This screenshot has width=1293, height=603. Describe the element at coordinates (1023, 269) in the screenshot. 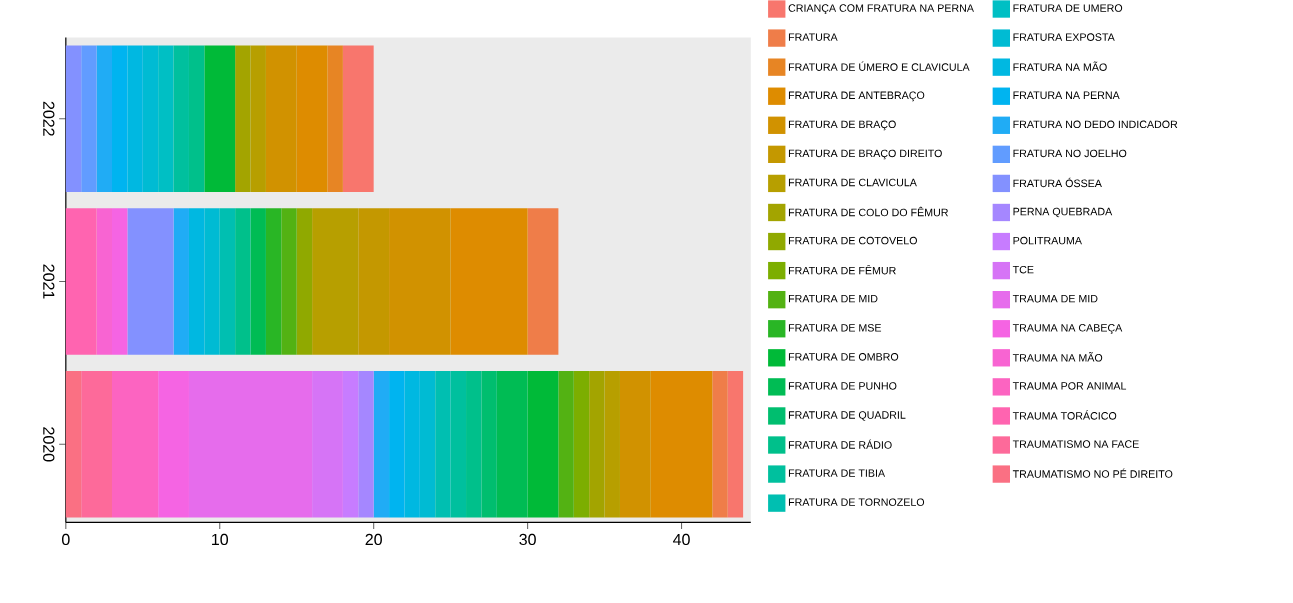

I see `legend-label: TCE` at that location.